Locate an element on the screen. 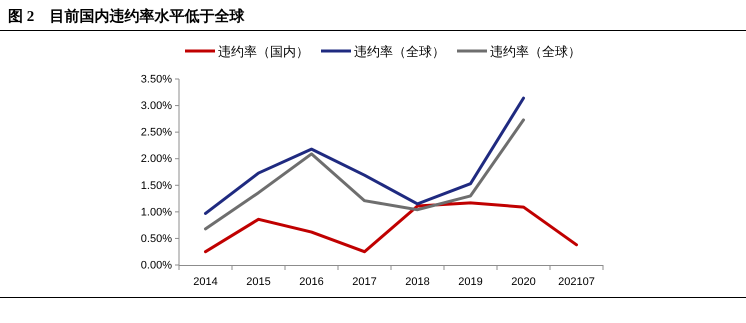  x-tick-label: 2017 is located at coordinates (364, 282).